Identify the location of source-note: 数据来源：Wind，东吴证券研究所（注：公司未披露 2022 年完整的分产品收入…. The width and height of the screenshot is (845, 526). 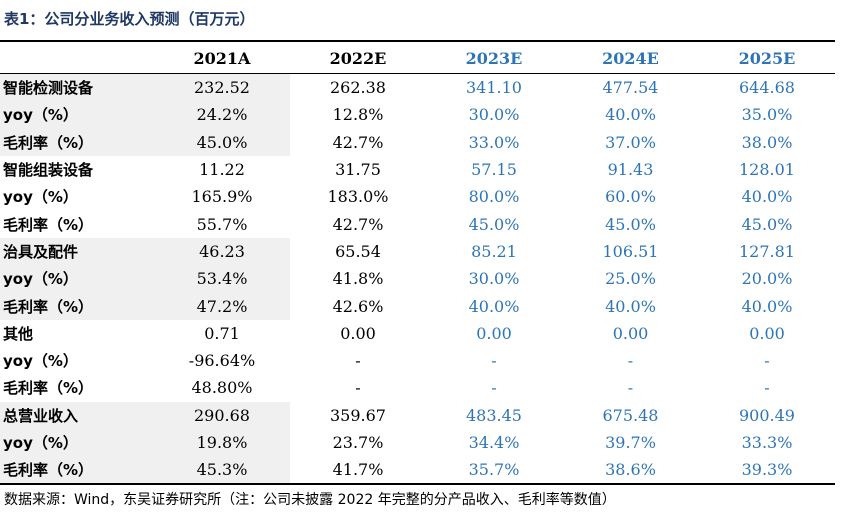
(310, 500).